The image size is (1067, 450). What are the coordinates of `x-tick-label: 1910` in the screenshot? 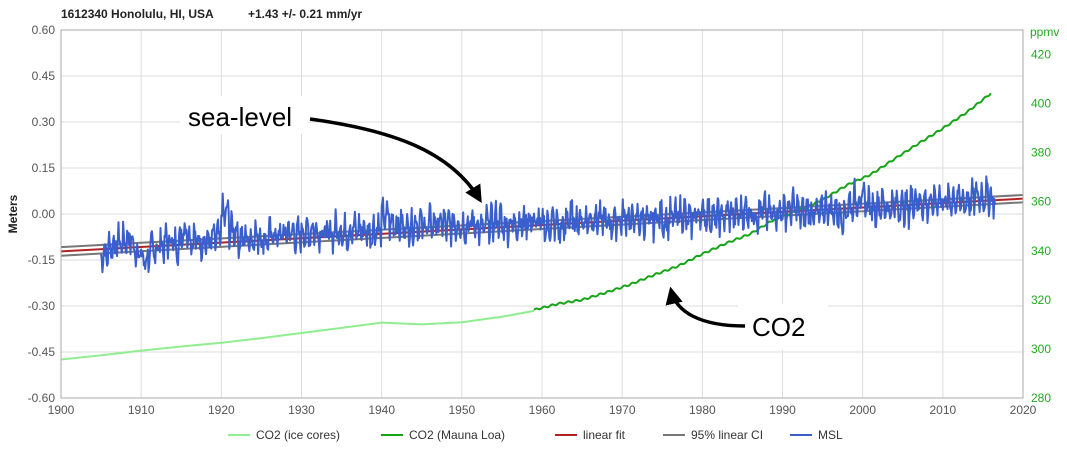 It's located at (141, 410).